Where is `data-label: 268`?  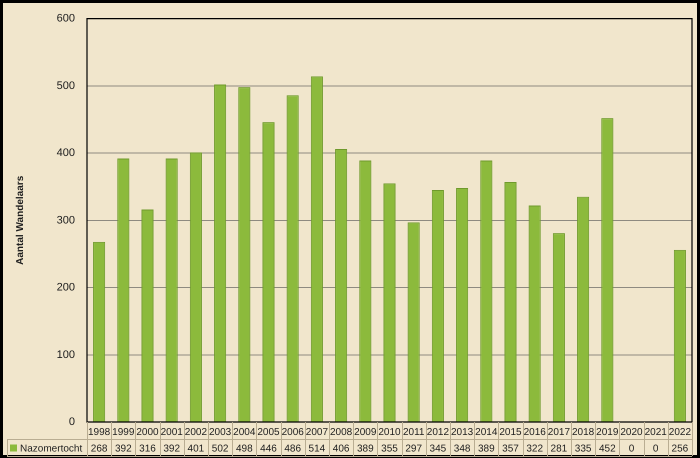 data-label: 268 is located at coordinates (99, 448).